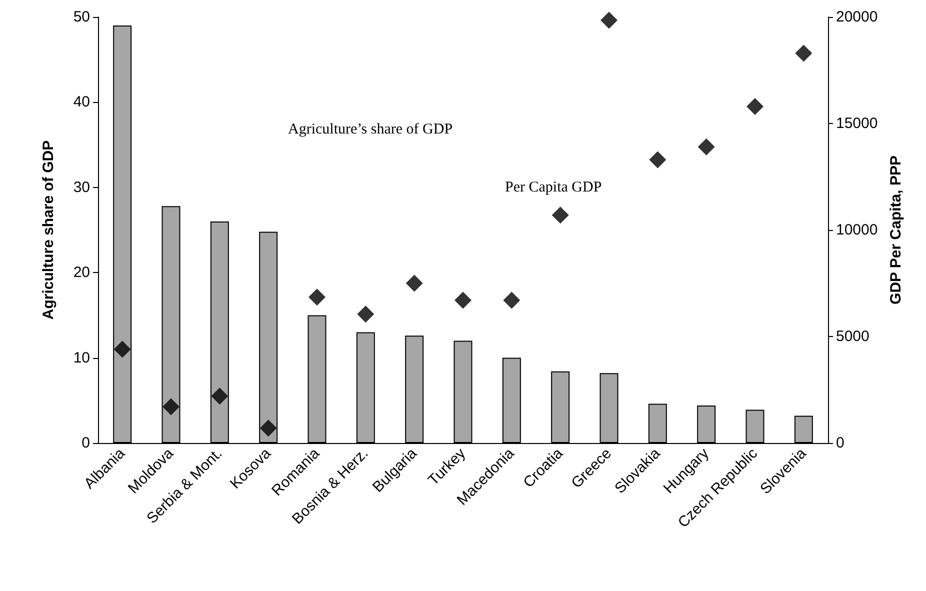  Describe the element at coordinates (81, 187) in the screenshot. I see `y-tick-label: 30` at that location.